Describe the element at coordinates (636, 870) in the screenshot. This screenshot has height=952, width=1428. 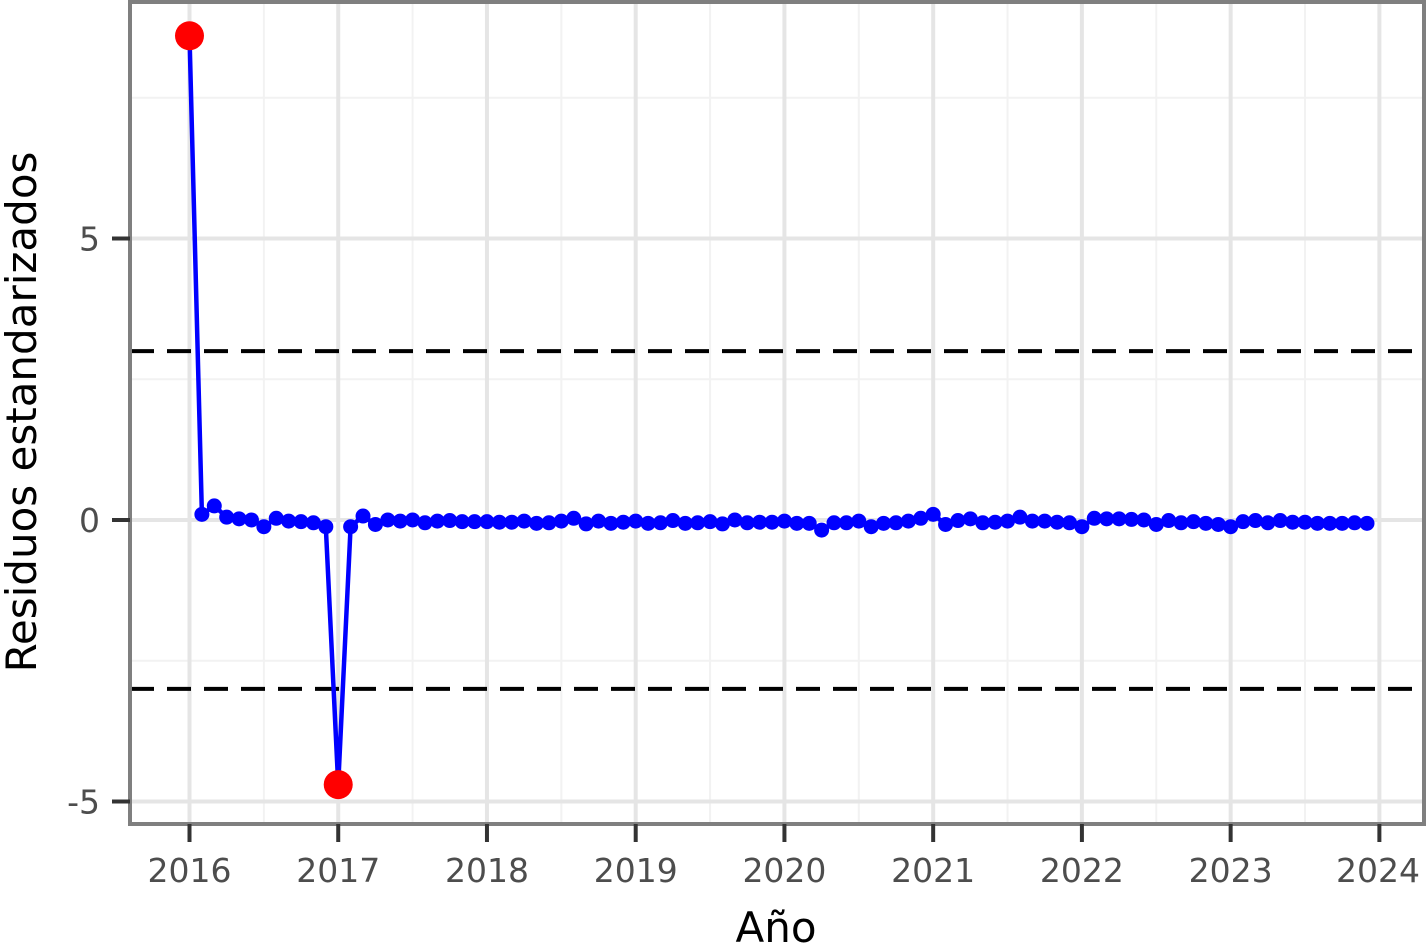
I see `x-tick-label: 2019` at that location.